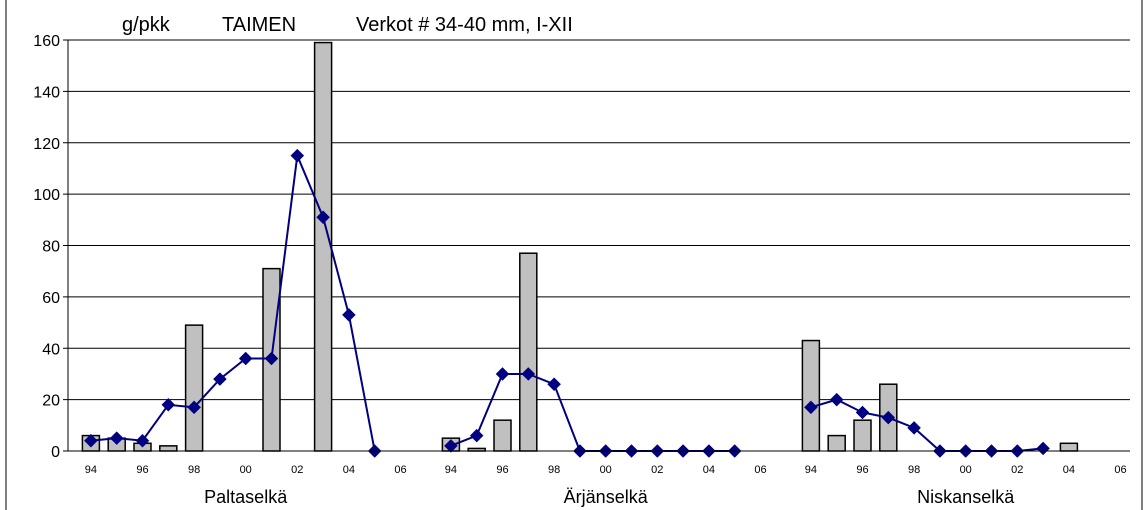  What do you see at coordinates (966, 497) in the screenshot?
I see `group-label: Niskanselkä` at bounding box center [966, 497].